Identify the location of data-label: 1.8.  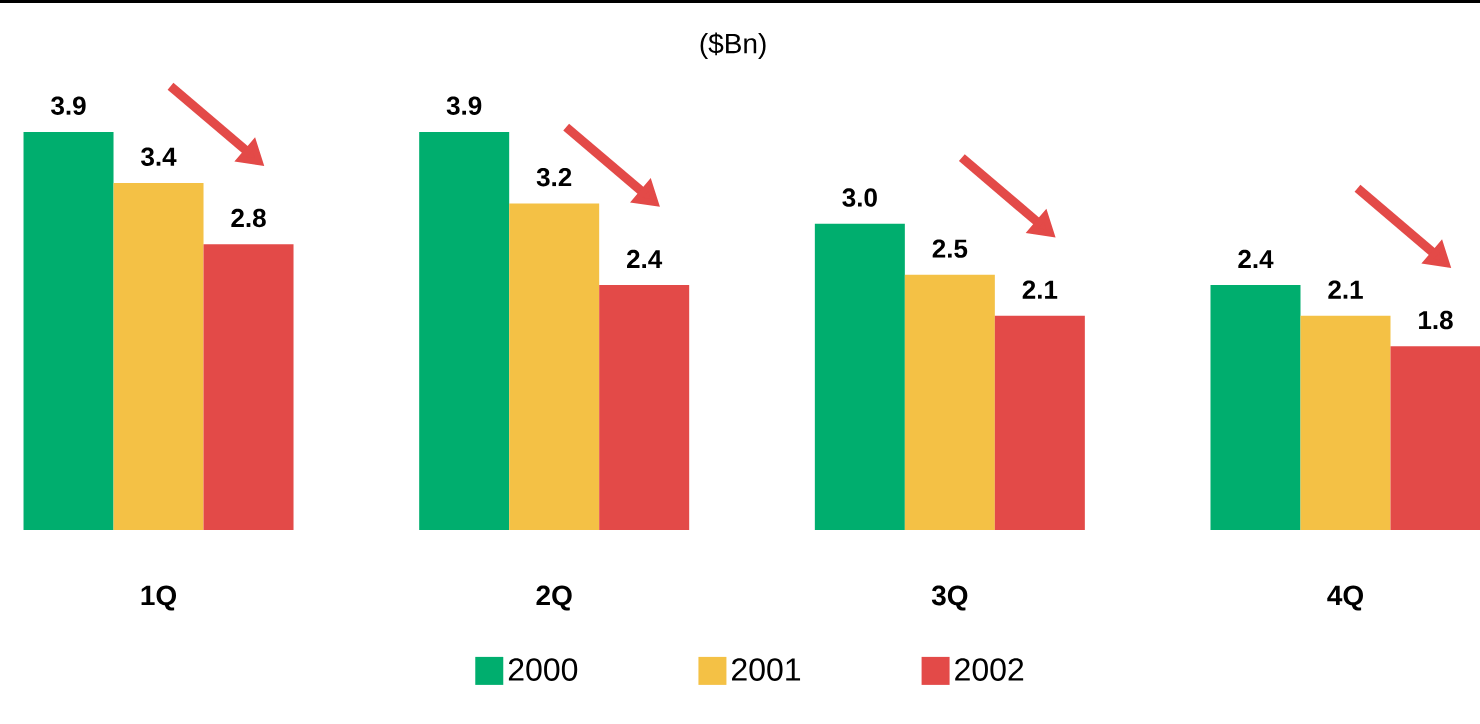
(1436, 320).